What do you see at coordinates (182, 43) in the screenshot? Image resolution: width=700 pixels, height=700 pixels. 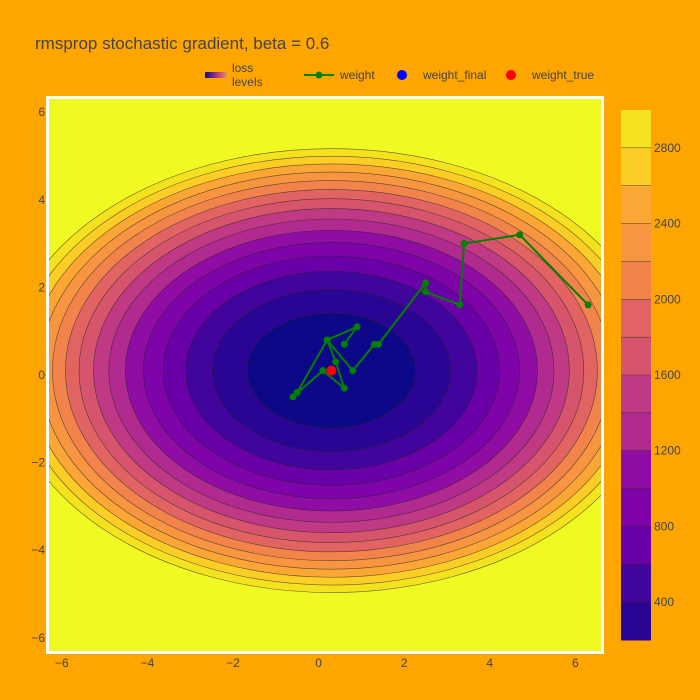 I see `chart-title: rmsprop stochastic gradient, beta = 0.6` at bounding box center [182, 43].